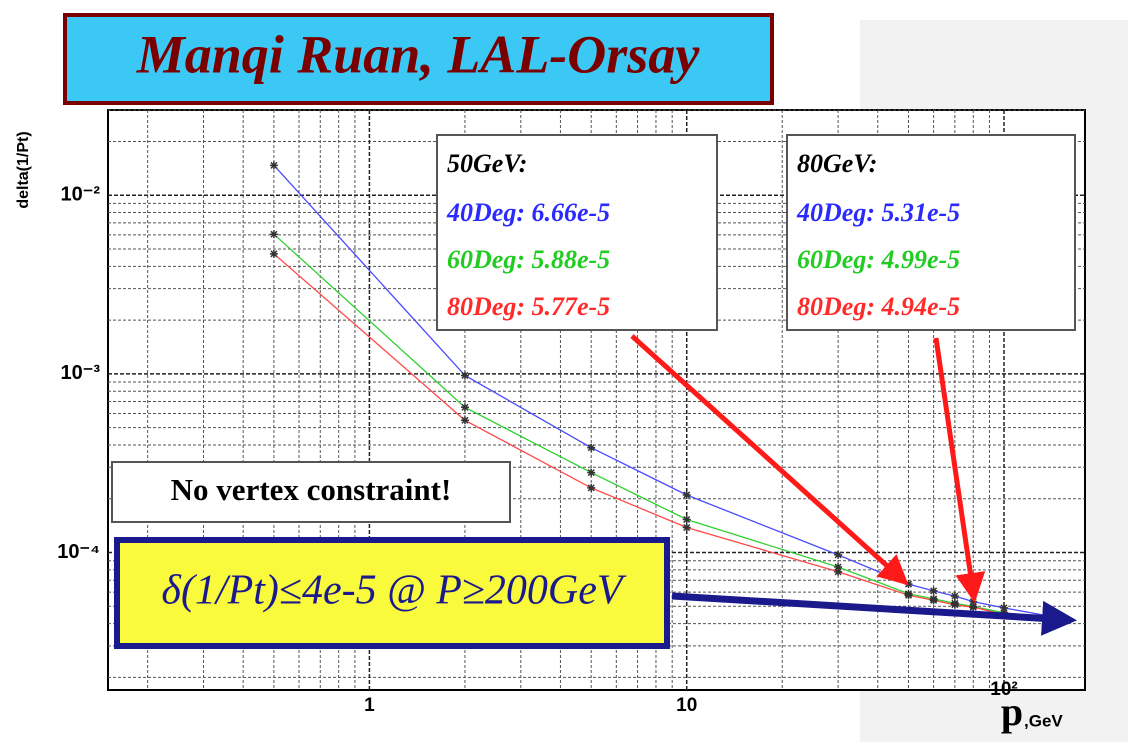 This screenshot has height=742, width=1128. What do you see at coordinates (418, 54) in the screenshot?
I see `chart-title: Manqi Ruan, LAL-Orsay` at bounding box center [418, 54].